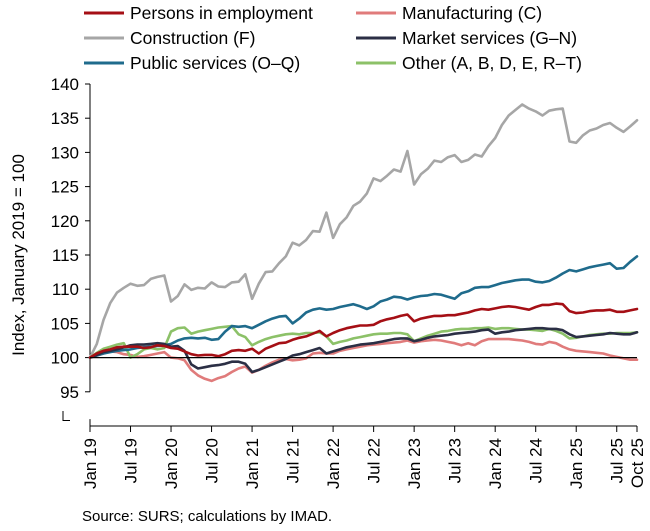 This screenshot has width=650, height=531. I want to click on x-tick-label: Jan 19, so click(90, 463).